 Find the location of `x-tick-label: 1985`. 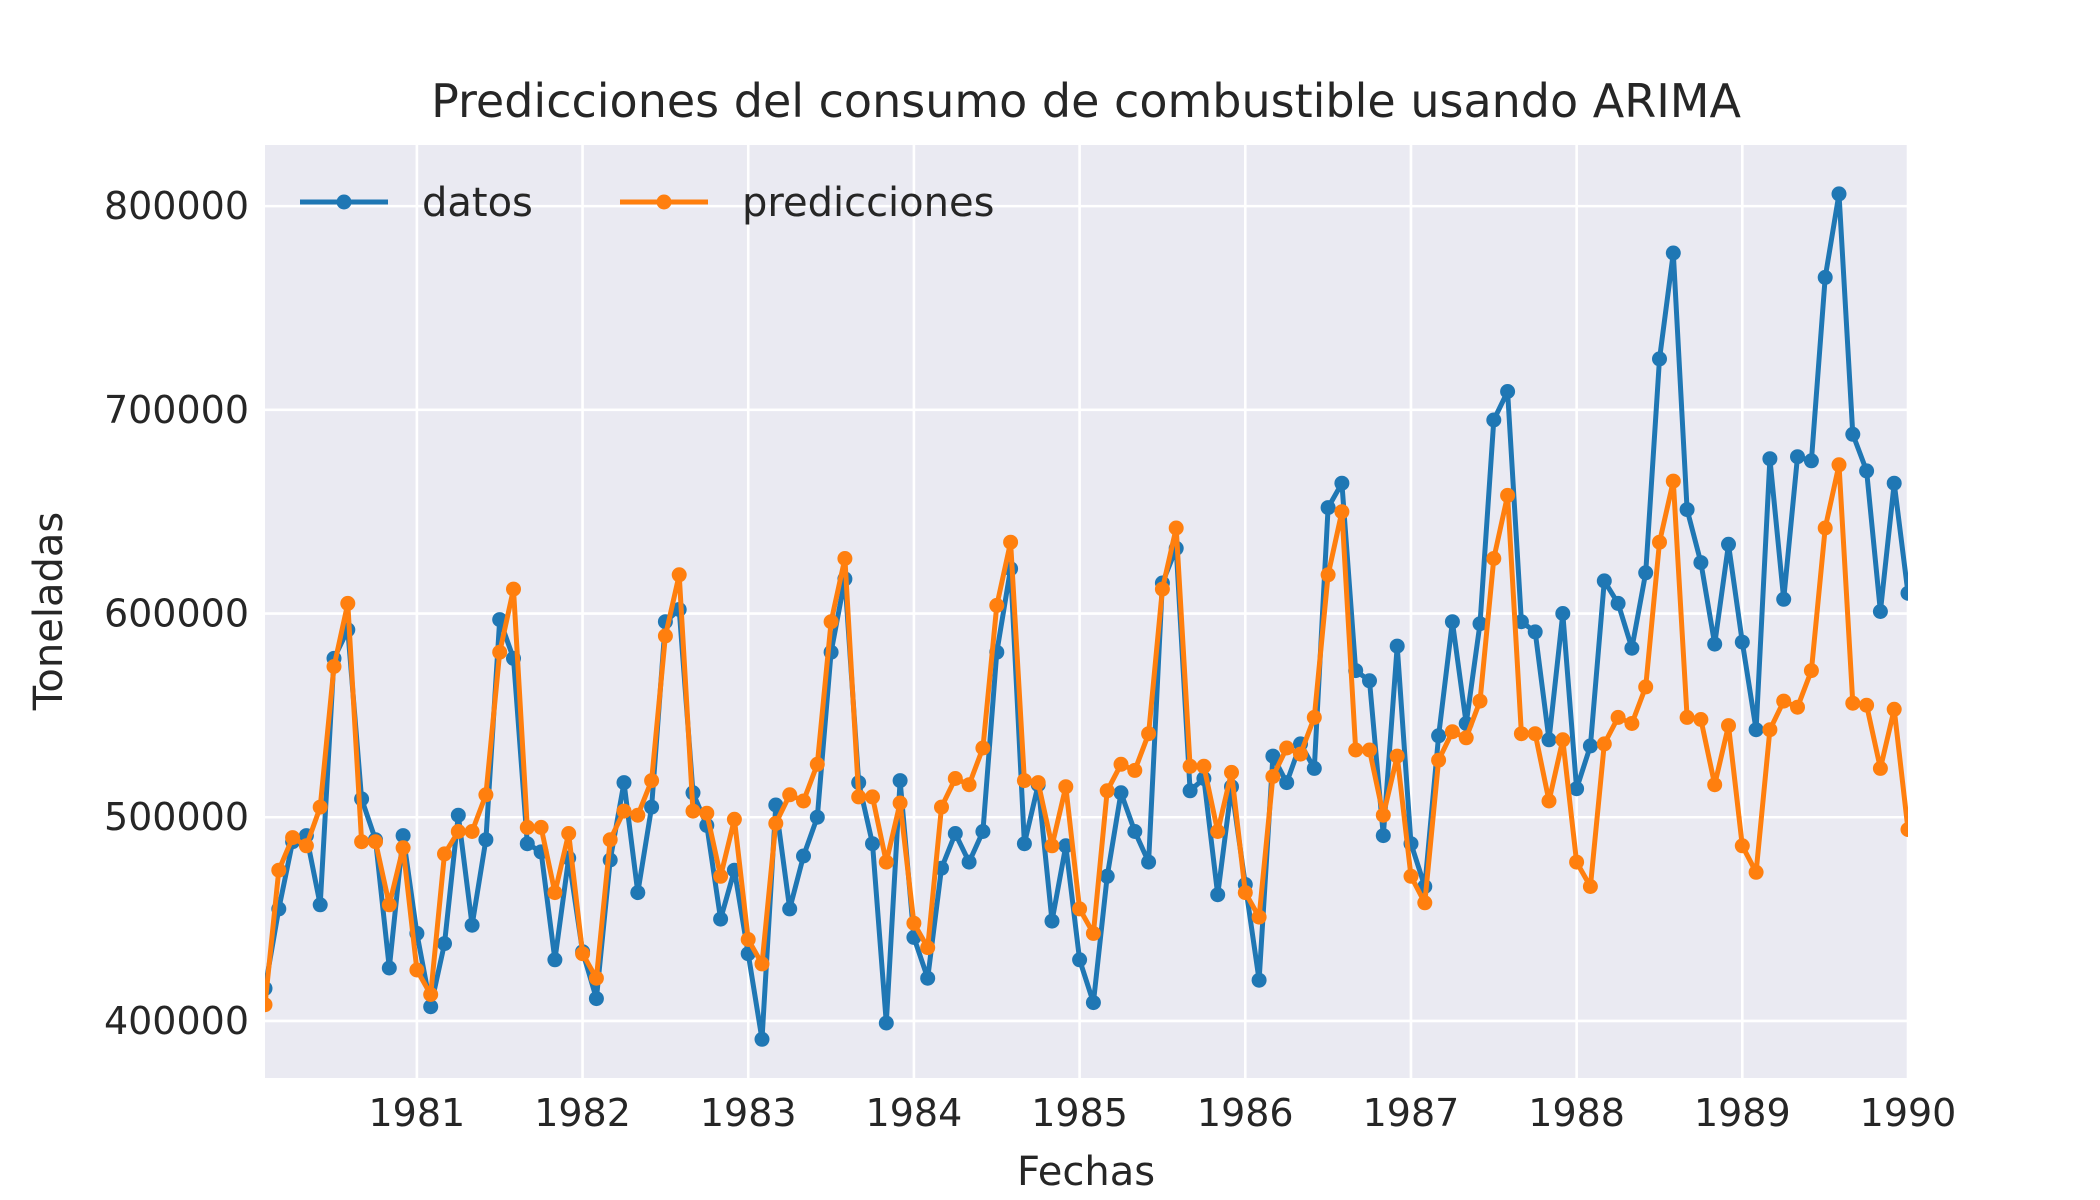

x-tick-label: 1985 is located at coordinates (1079, 1113).